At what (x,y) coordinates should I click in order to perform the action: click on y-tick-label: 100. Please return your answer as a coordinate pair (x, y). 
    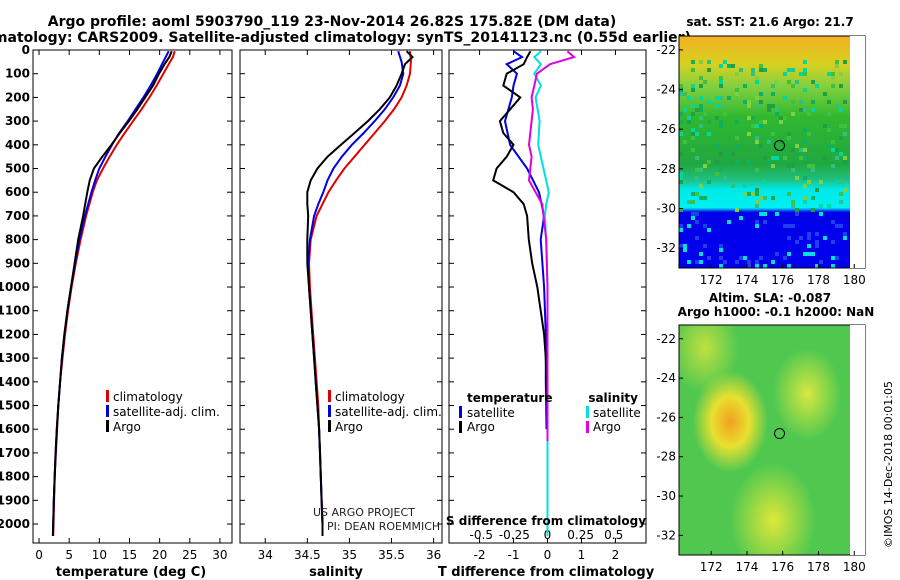
    Looking at the image, I should click on (17, 74).